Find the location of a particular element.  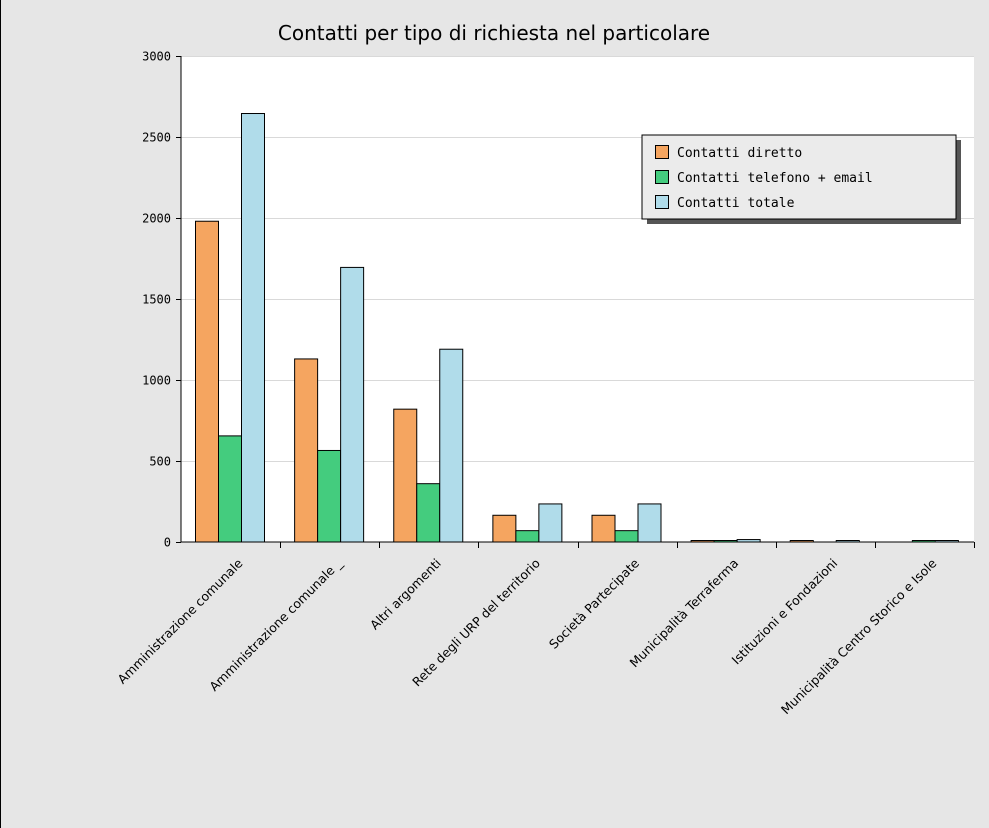

x-category-label: Altri argomenti is located at coordinates (405, 594).